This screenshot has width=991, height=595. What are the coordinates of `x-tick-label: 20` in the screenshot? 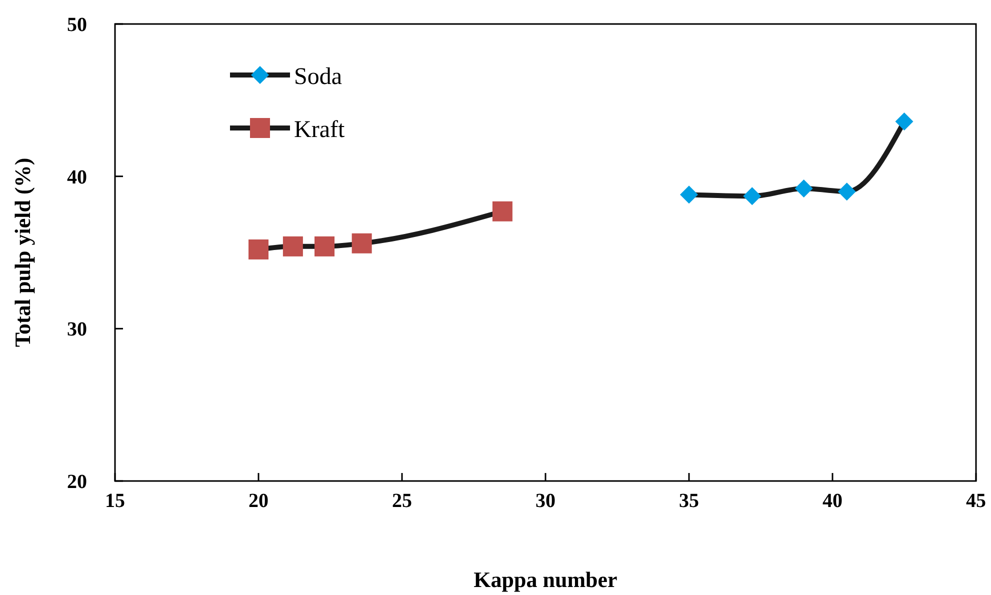 It's located at (258, 501).